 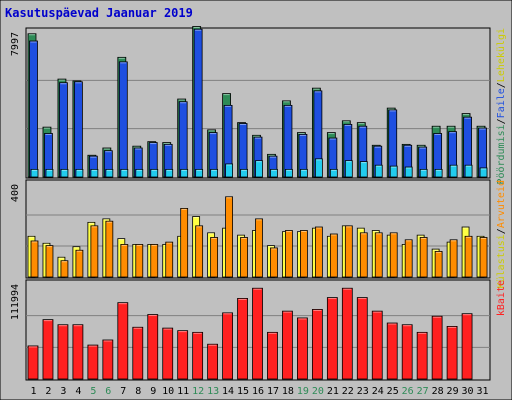 I want to click on x-label-day-22: 22, so click(x=348, y=391).